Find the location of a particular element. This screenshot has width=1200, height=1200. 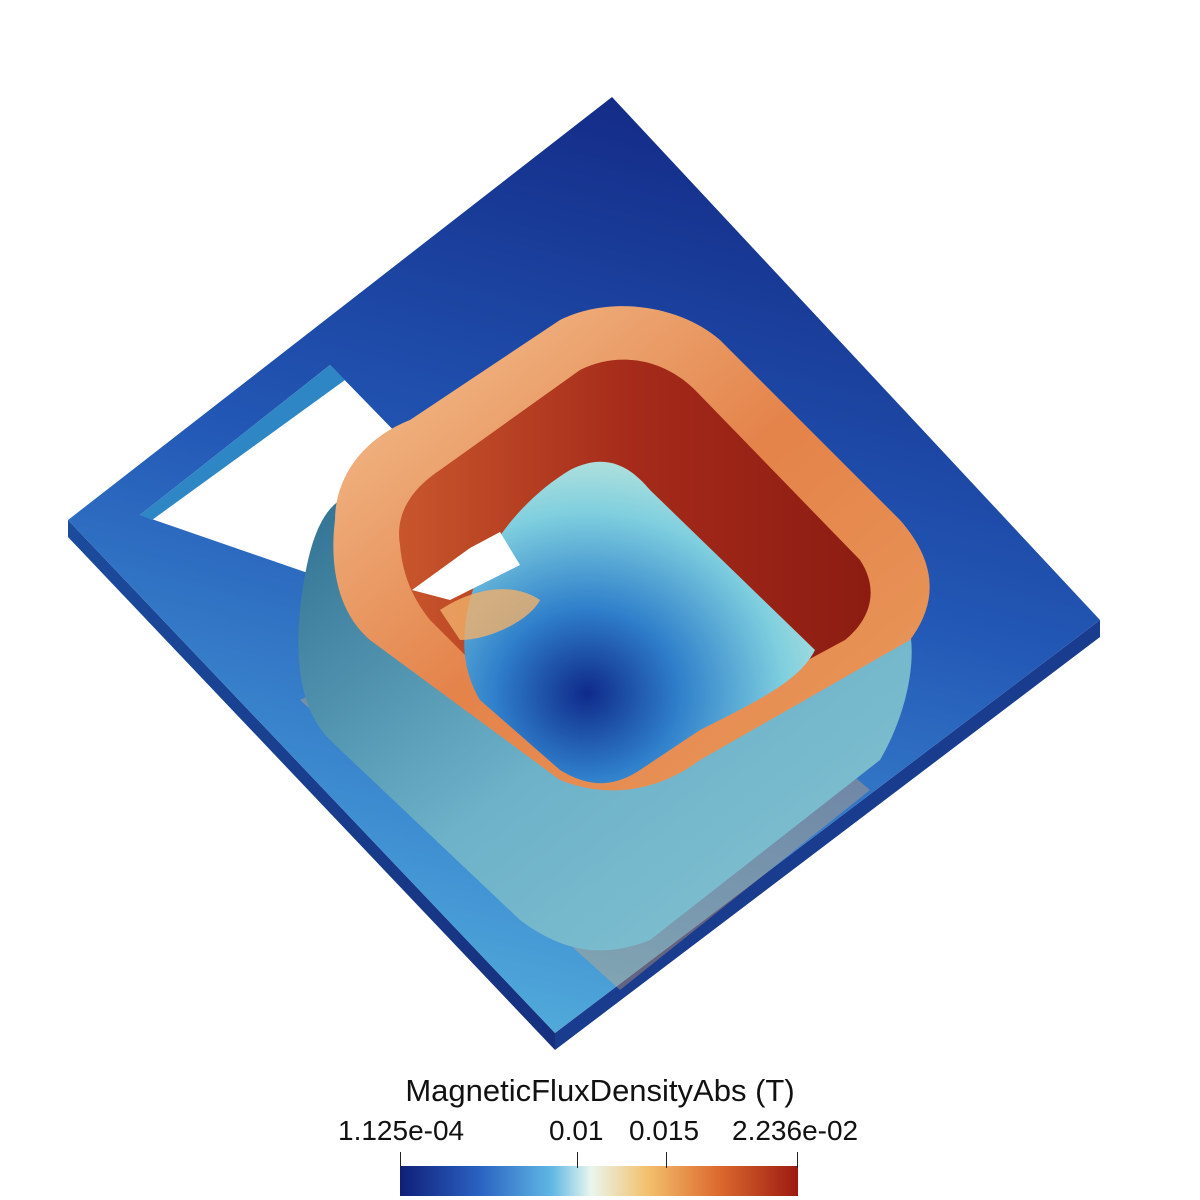

legend-max-label: 2.236e-02 is located at coordinates (795, 1130).